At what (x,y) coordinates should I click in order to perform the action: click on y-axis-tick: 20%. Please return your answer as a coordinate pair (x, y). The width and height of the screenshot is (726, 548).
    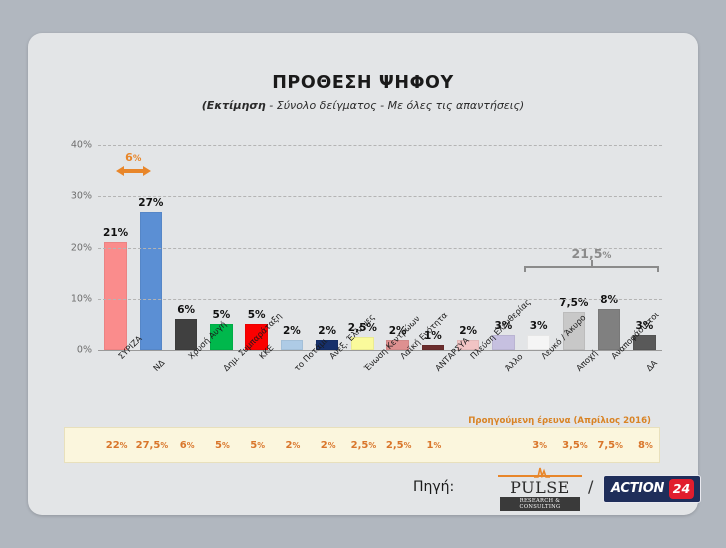
    Looking at the image, I should click on (81, 247).